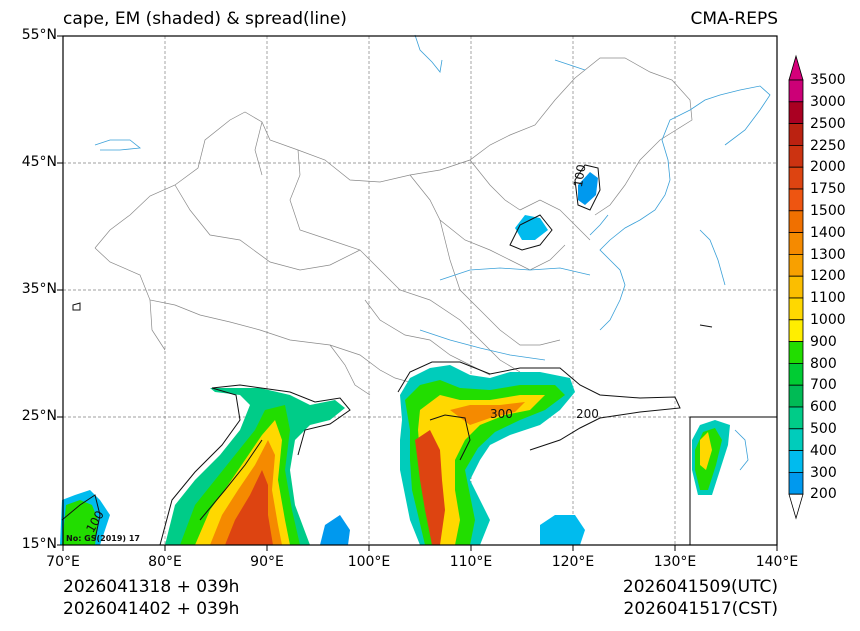 The image size is (860, 631). I want to click on colorbar-label: 800, so click(823, 364).